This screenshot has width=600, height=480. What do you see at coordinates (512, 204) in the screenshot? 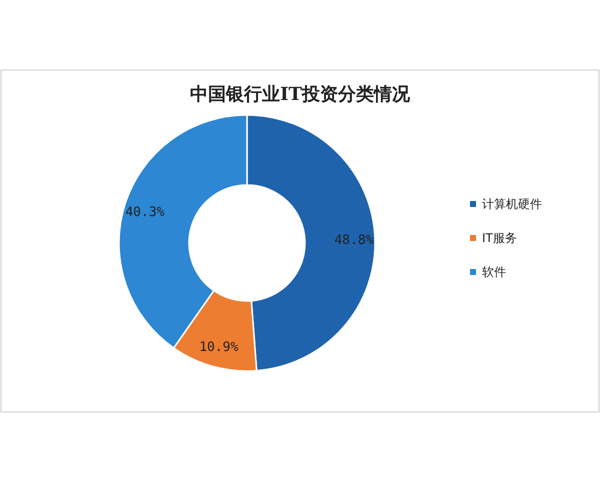
I see `legend-label: 计算机硬件` at bounding box center [512, 204].